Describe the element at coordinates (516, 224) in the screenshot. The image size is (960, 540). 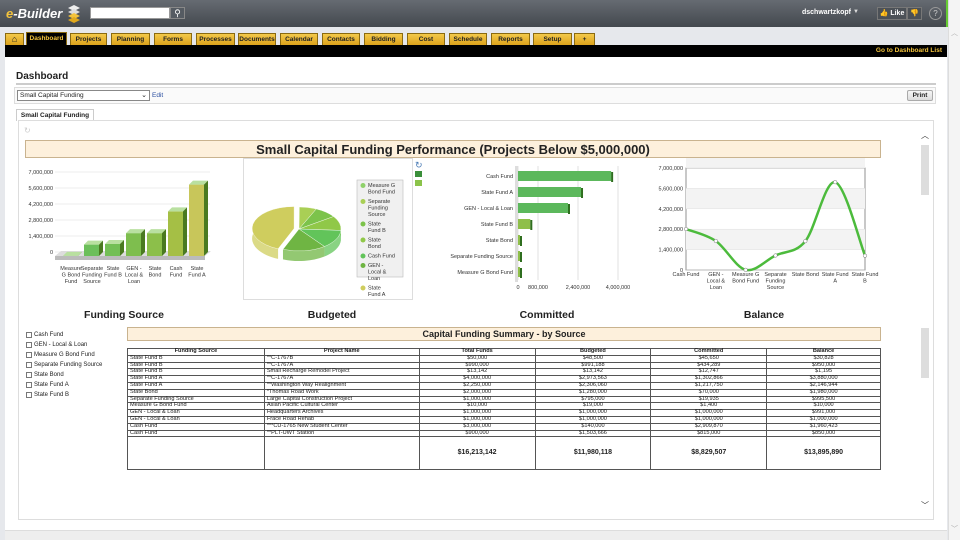
I see `axis-wall` at that location.